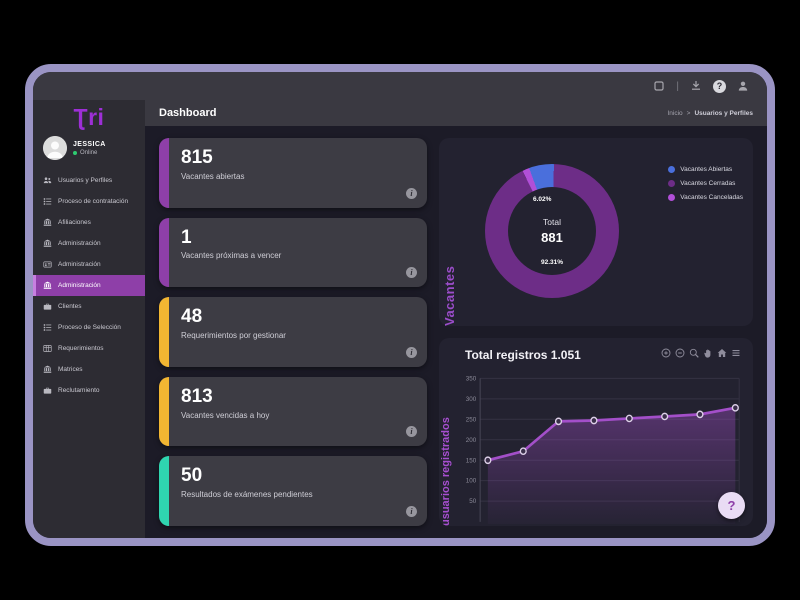 Image resolution: width=800 pixels, height=600 pixels. Describe the element at coordinates (680, 353) in the screenshot. I see `zoom-out-icon` at that location.